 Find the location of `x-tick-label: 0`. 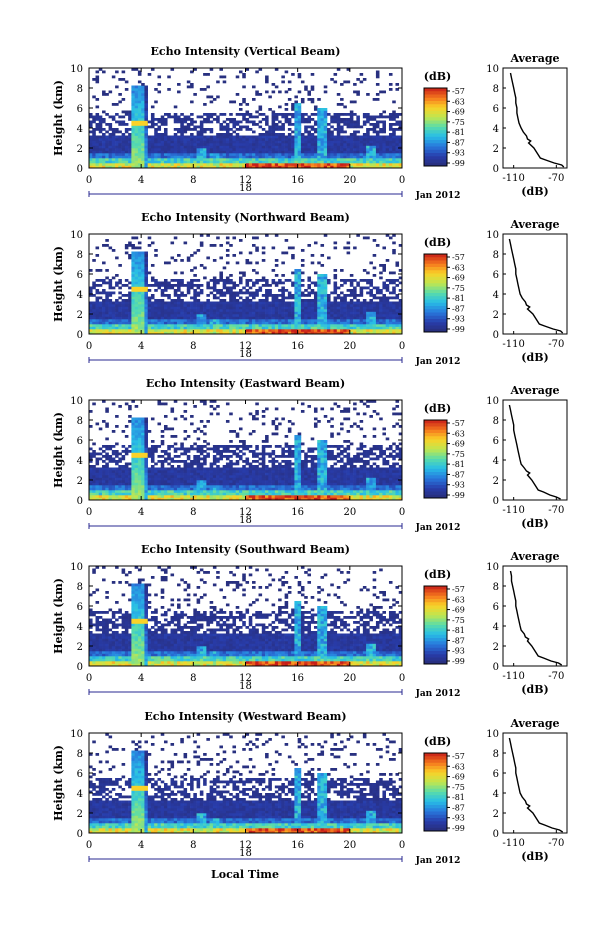

x-tick-label: 0 is located at coordinates (402, 346).